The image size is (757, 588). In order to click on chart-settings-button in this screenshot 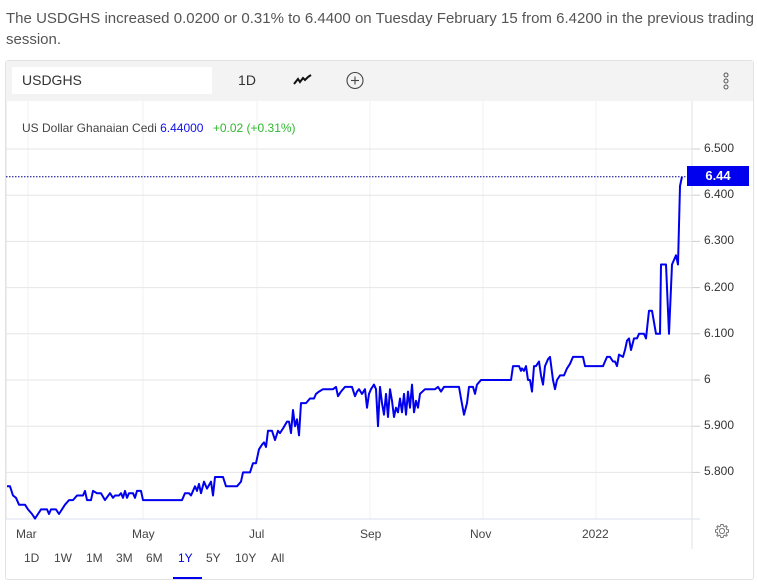, I will do `click(722, 531)`.